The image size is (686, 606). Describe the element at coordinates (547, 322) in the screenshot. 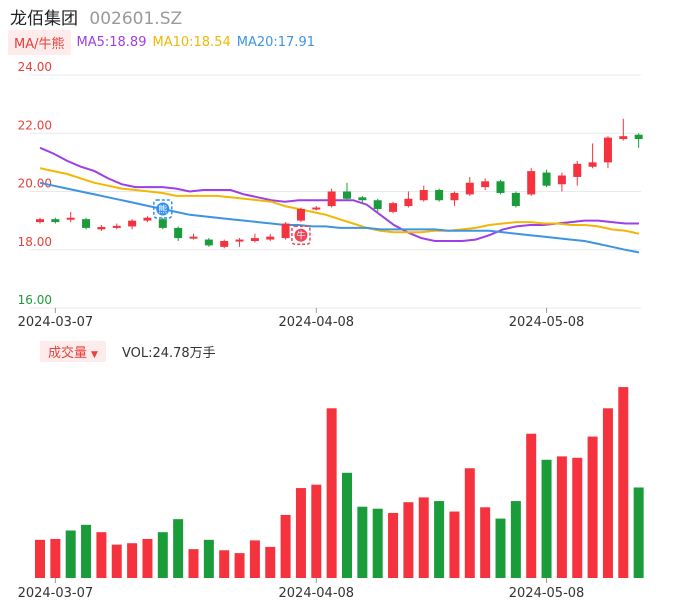

I see `date-tick-label: 2024-05-08` at that location.